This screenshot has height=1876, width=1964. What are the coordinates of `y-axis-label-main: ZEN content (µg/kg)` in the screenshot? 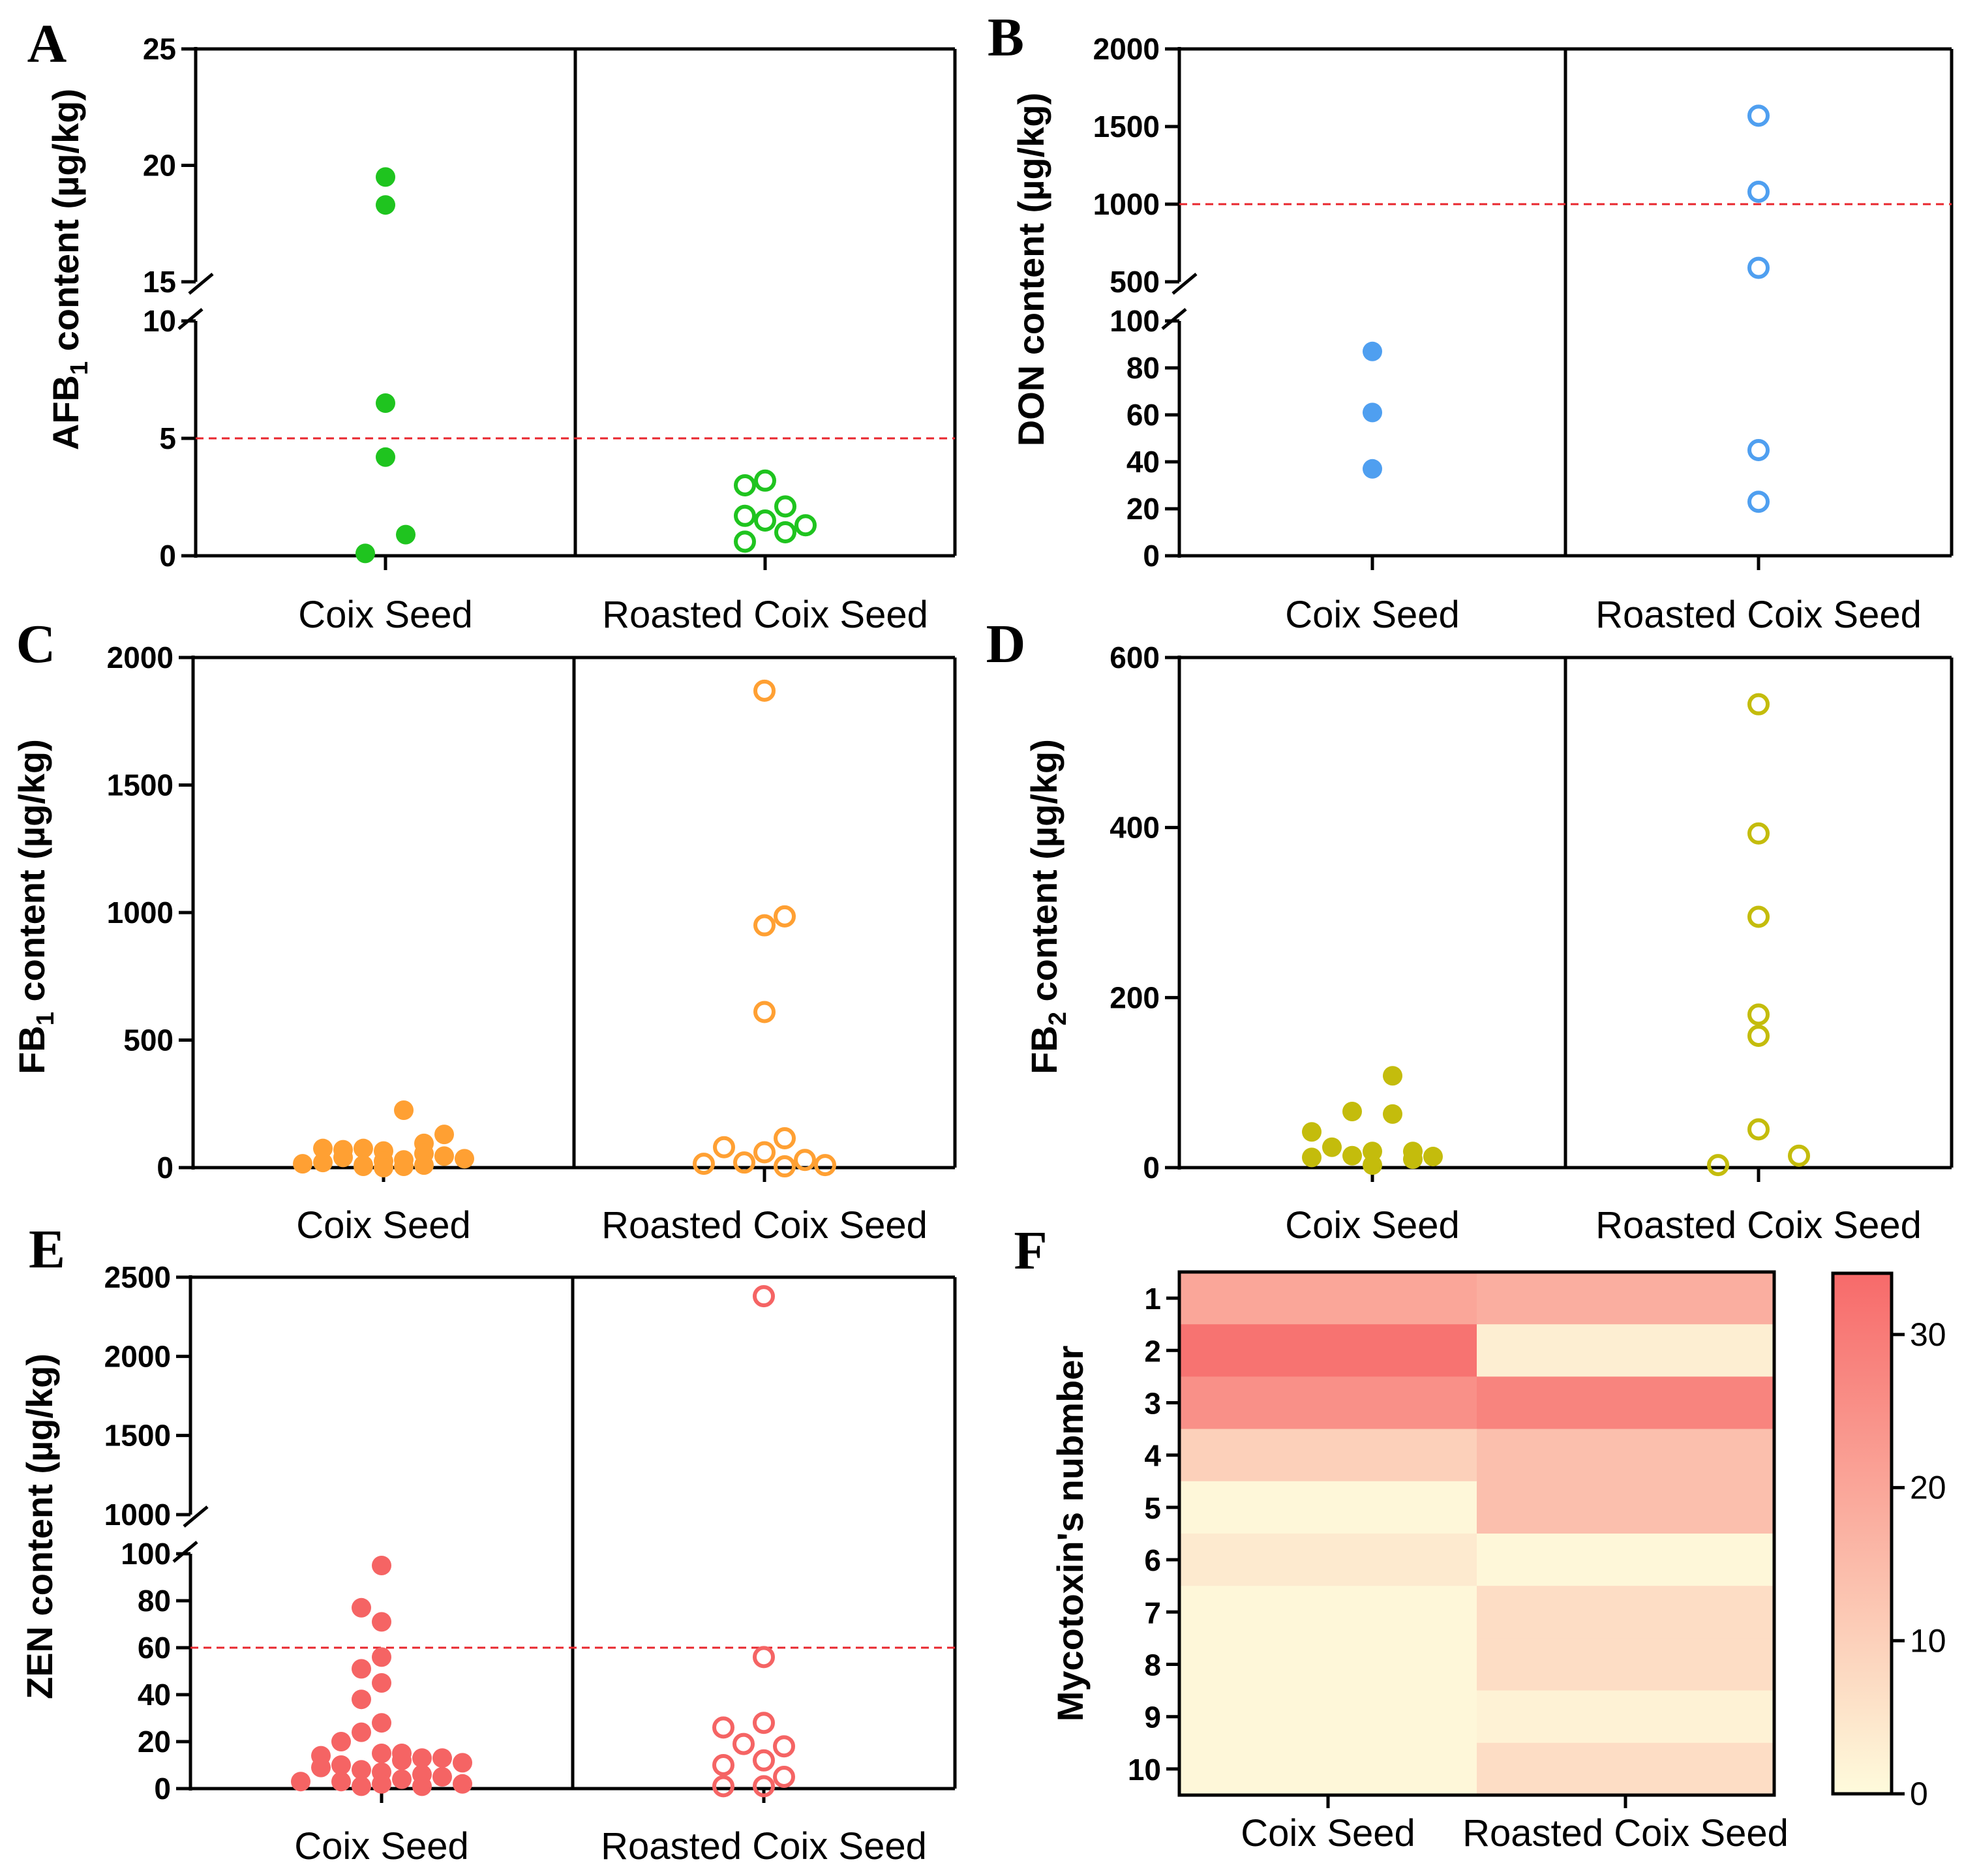 It's located at (39, 1526).